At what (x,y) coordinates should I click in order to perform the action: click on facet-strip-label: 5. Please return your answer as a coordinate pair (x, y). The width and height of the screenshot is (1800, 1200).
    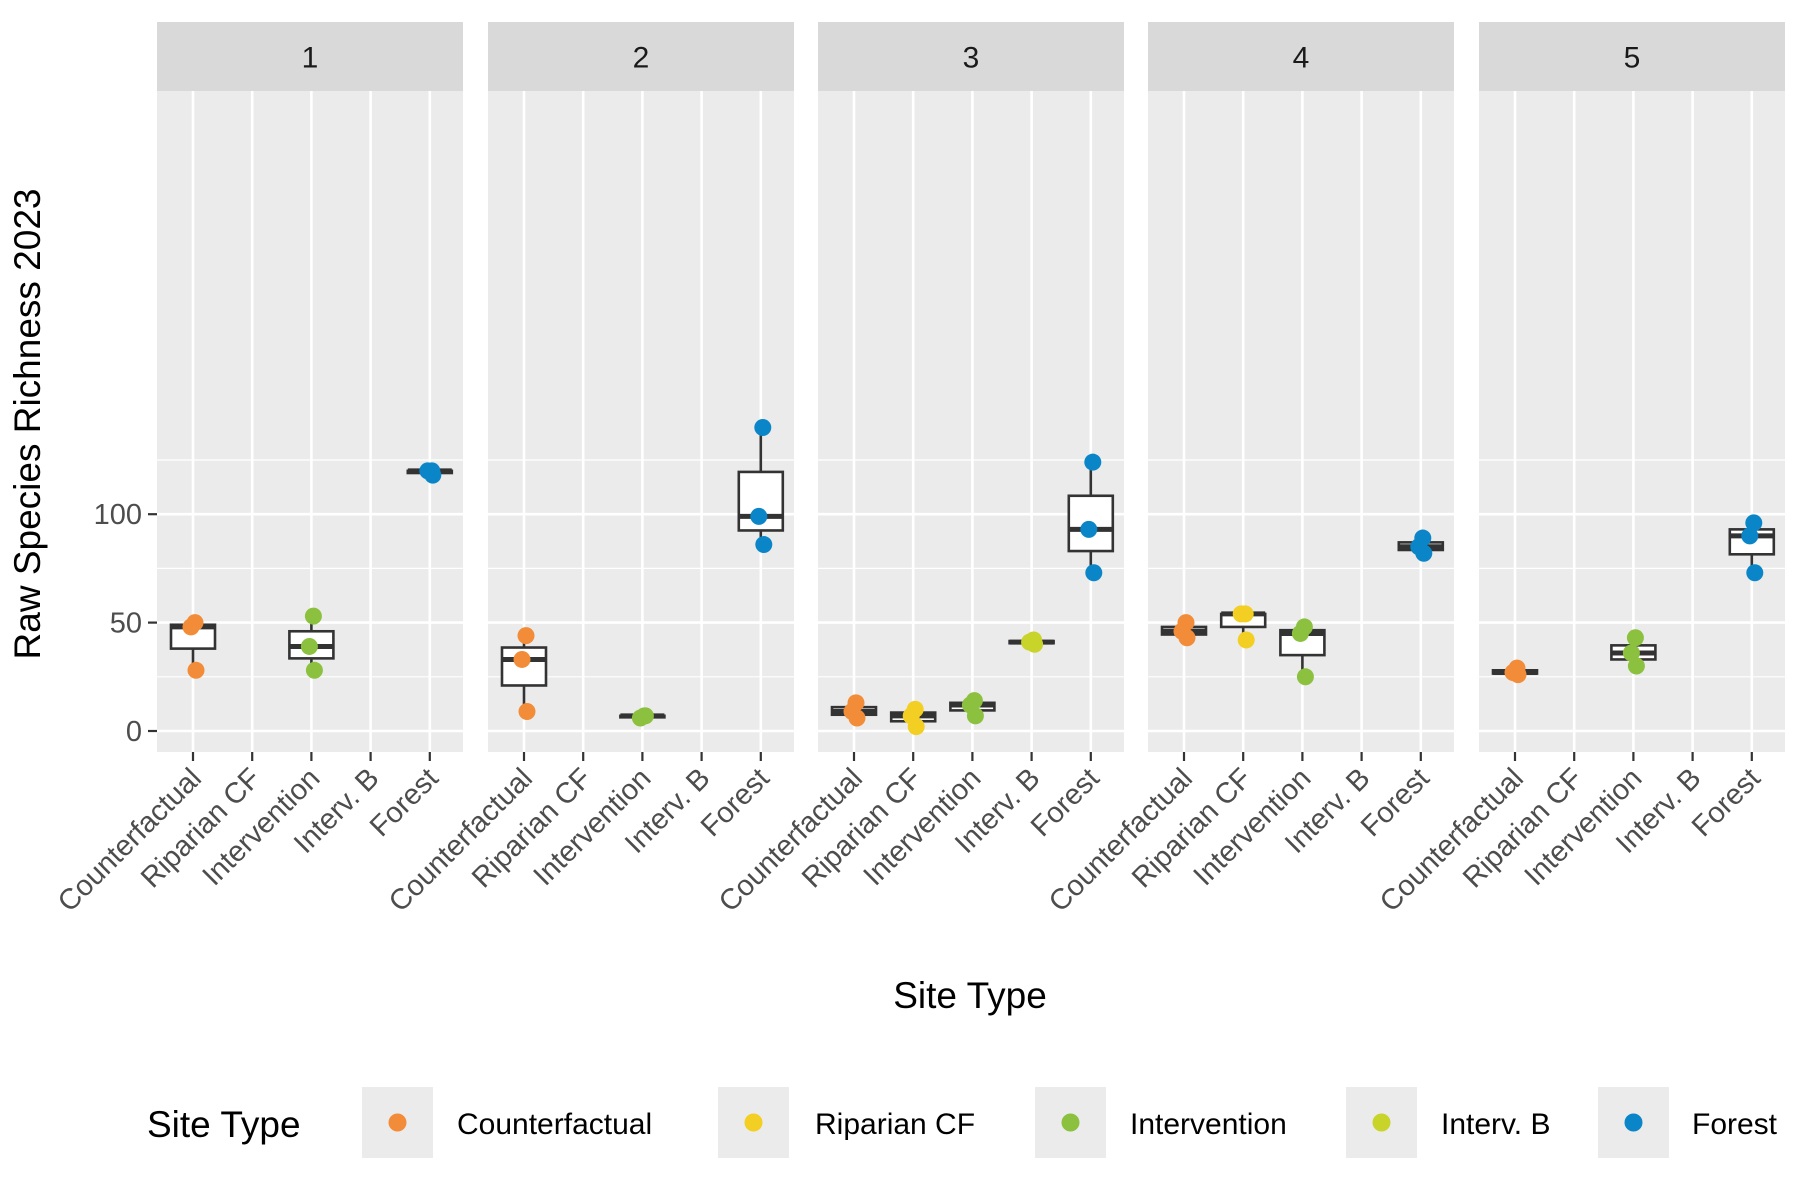
    Looking at the image, I should click on (1632, 58).